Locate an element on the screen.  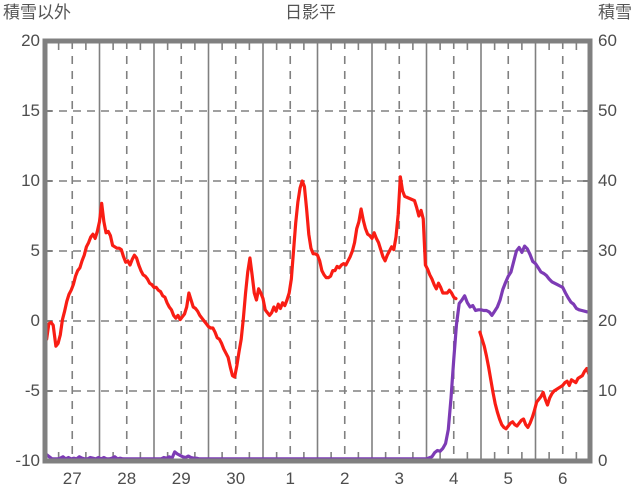
x-axis-tick-30: 30 is located at coordinates (236, 478).